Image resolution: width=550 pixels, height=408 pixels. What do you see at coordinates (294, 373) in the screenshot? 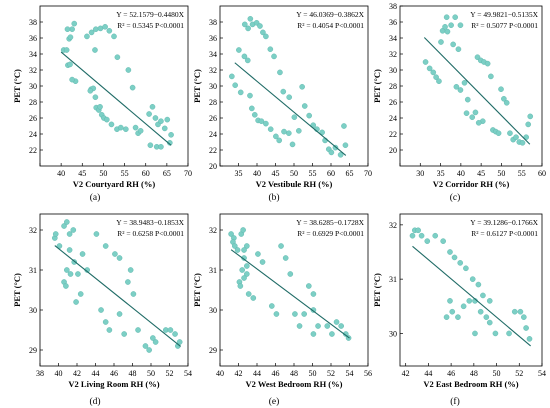
I see `x-tick-label: 48` at bounding box center [294, 373].